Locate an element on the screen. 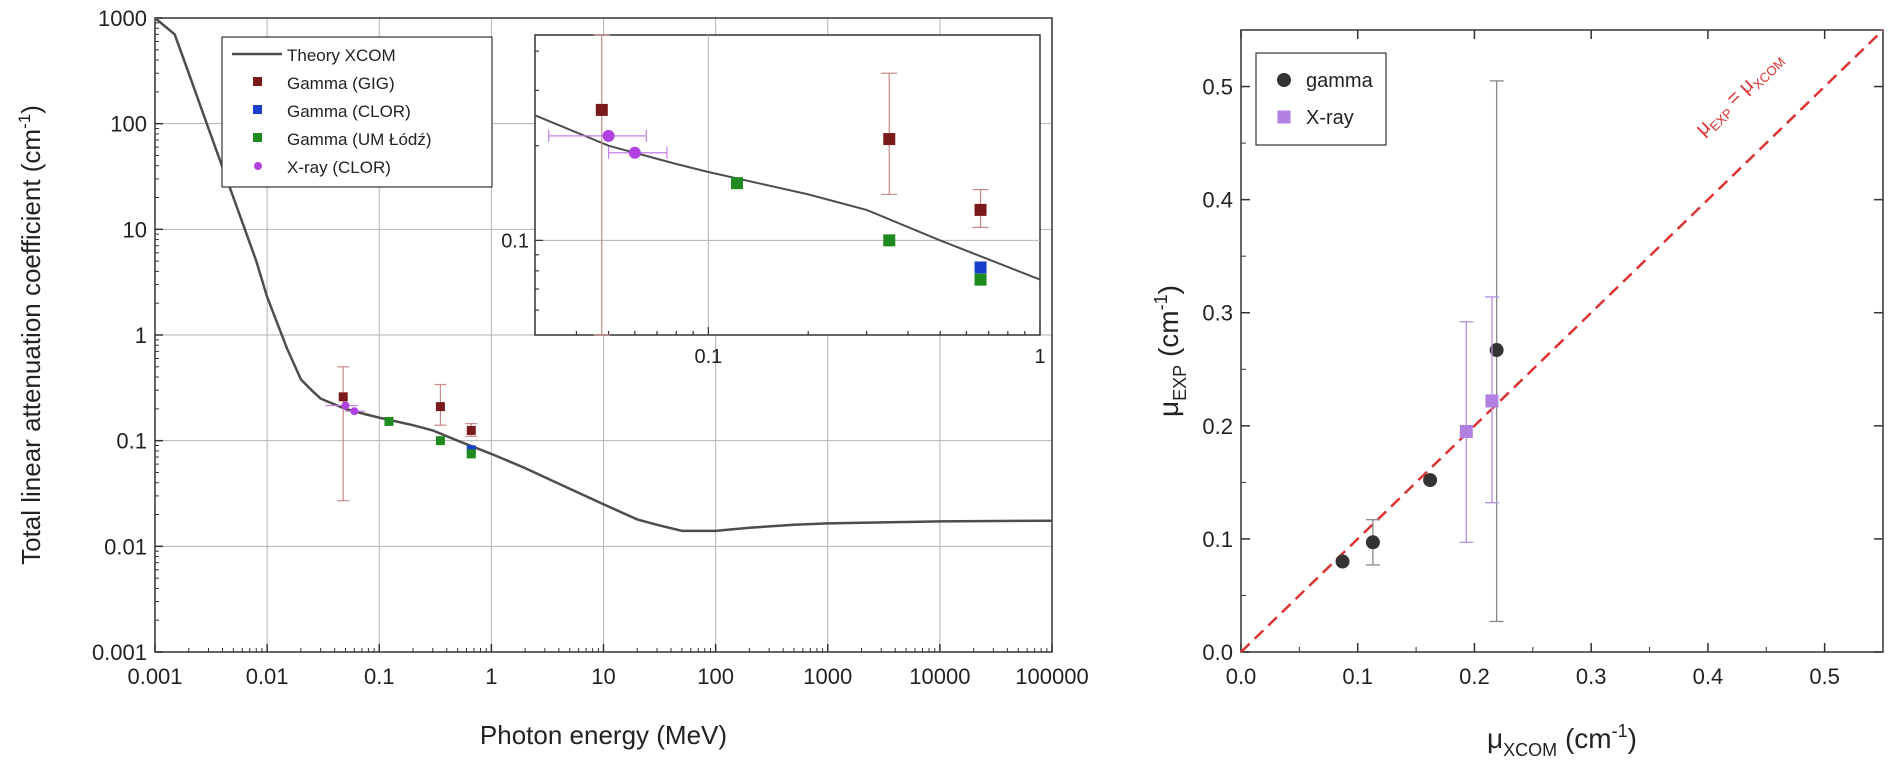  scatter-x-axis-label: μXCOM (cm-1) is located at coordinates (1562, 740).